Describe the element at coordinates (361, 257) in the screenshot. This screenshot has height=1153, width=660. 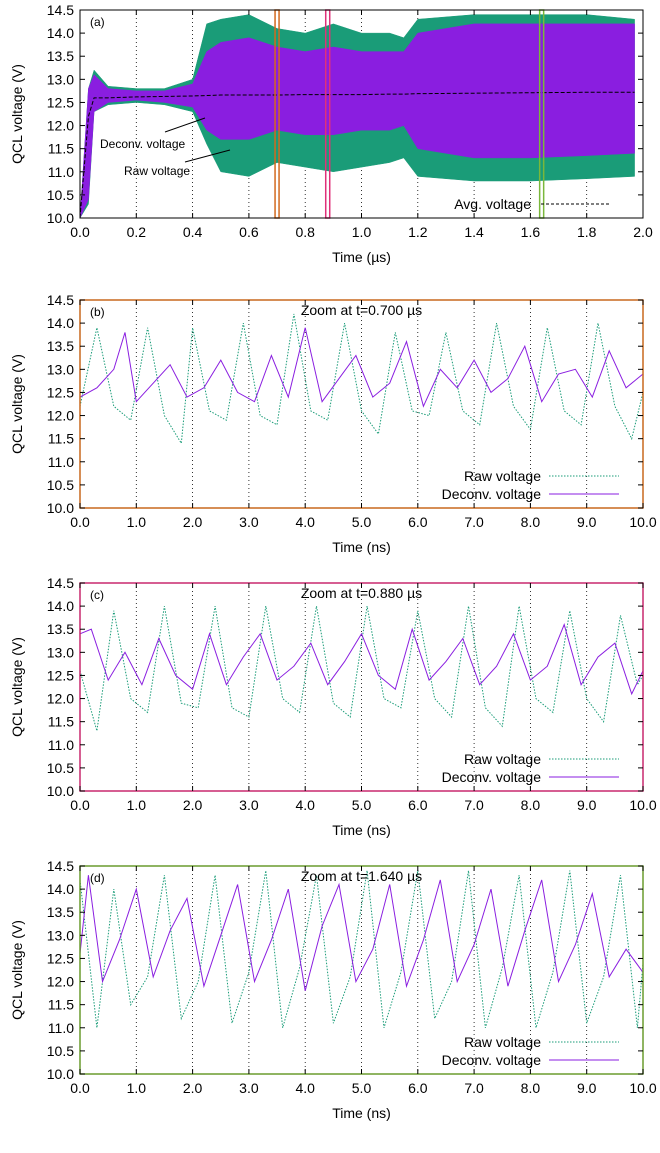
I see `x-axis-label: Time (µs)` at that location.